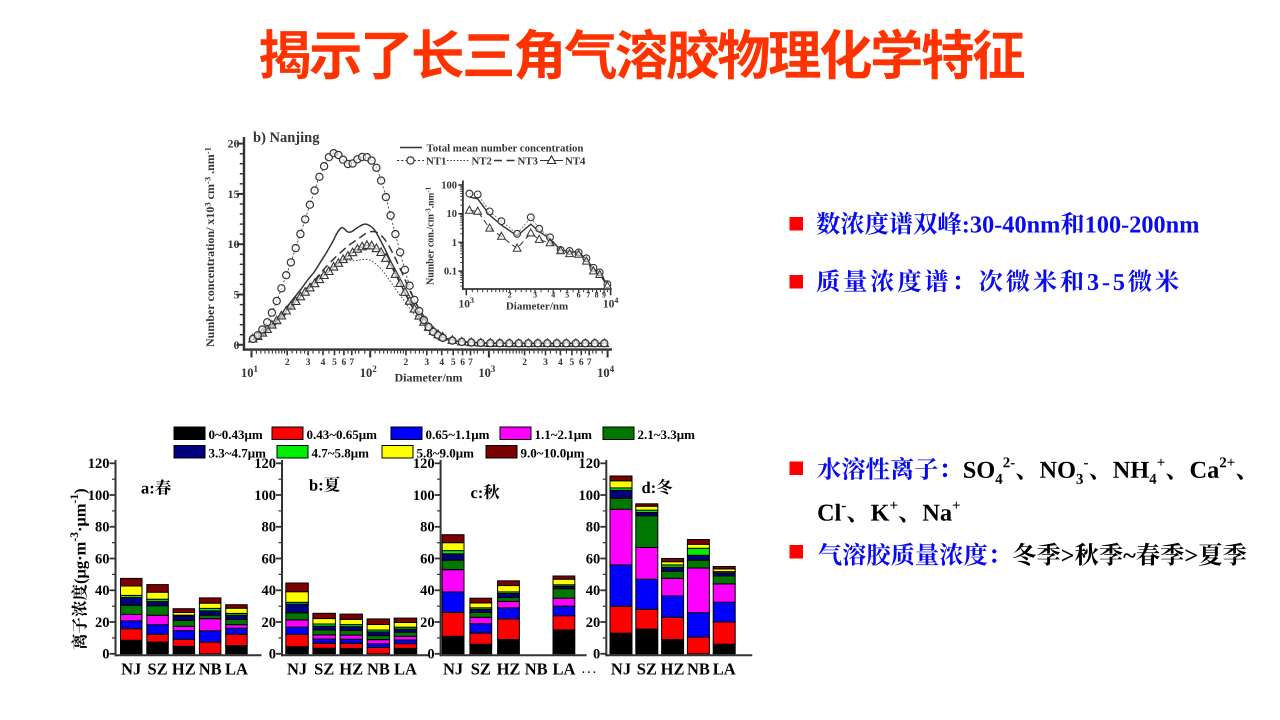 This screenshot has height=720, width=1280. I want to click on svg-text: 0.65~1.1μm, so click(458, 434).